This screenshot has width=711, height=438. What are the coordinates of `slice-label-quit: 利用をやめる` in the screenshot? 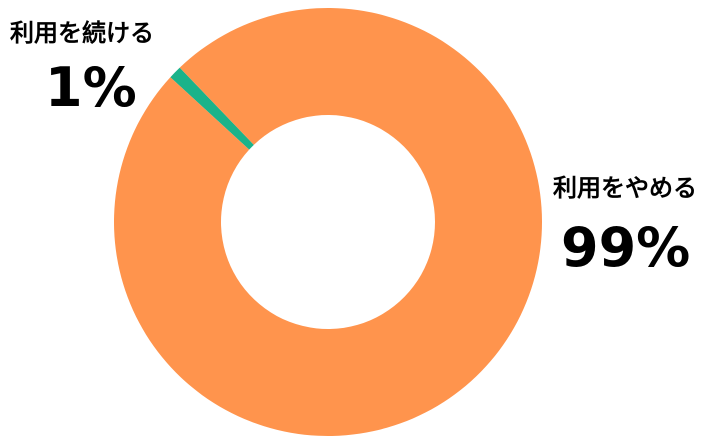 It's located at (625, 188).